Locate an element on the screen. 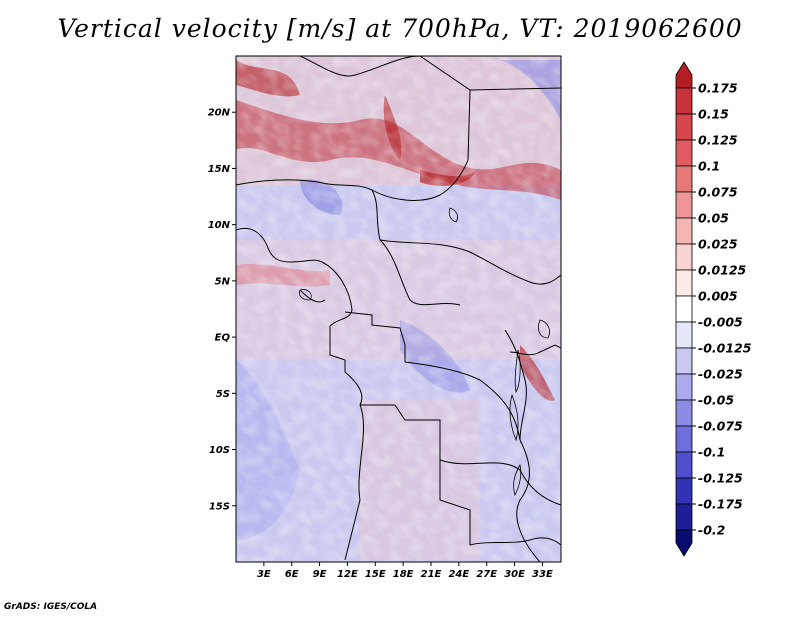  colorbar-label: 0.125 is located at coordinates (718, 140).